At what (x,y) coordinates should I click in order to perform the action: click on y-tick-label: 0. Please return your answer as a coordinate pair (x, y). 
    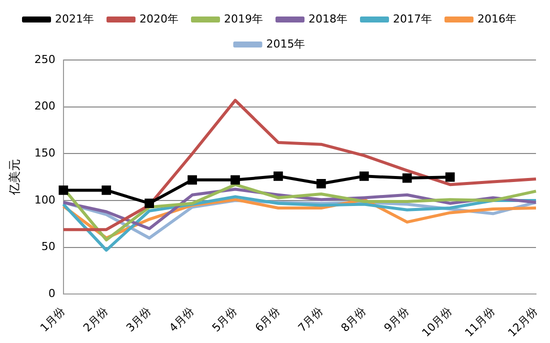
    Looking at the image, I should click on (52, 293).